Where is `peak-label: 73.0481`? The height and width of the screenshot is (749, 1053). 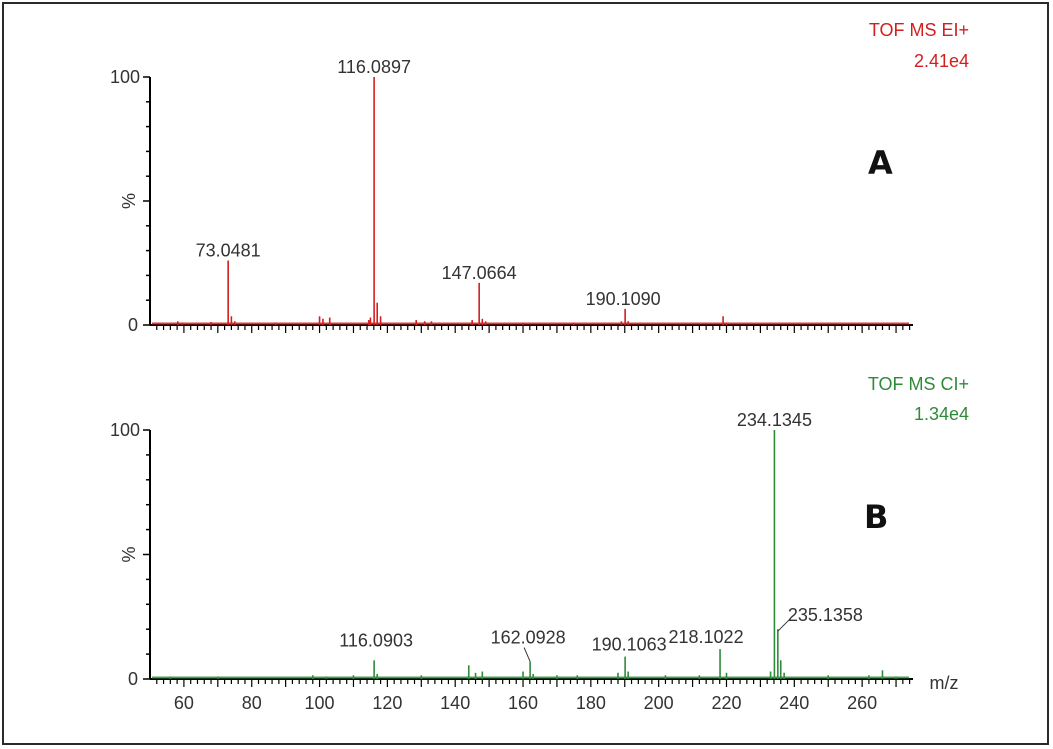 peak-label: 73.0481 is located at coordinates (228, 251).